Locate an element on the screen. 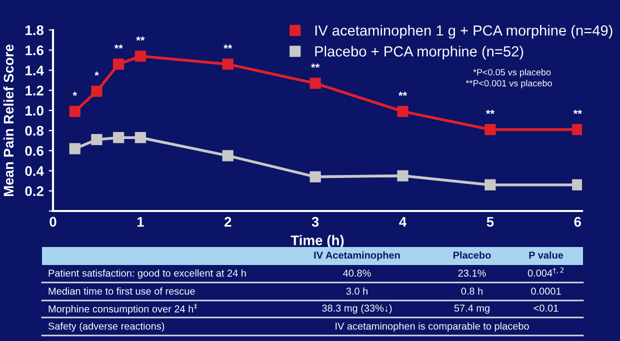  text: 0.0001 is located at coordinates (546, 291).